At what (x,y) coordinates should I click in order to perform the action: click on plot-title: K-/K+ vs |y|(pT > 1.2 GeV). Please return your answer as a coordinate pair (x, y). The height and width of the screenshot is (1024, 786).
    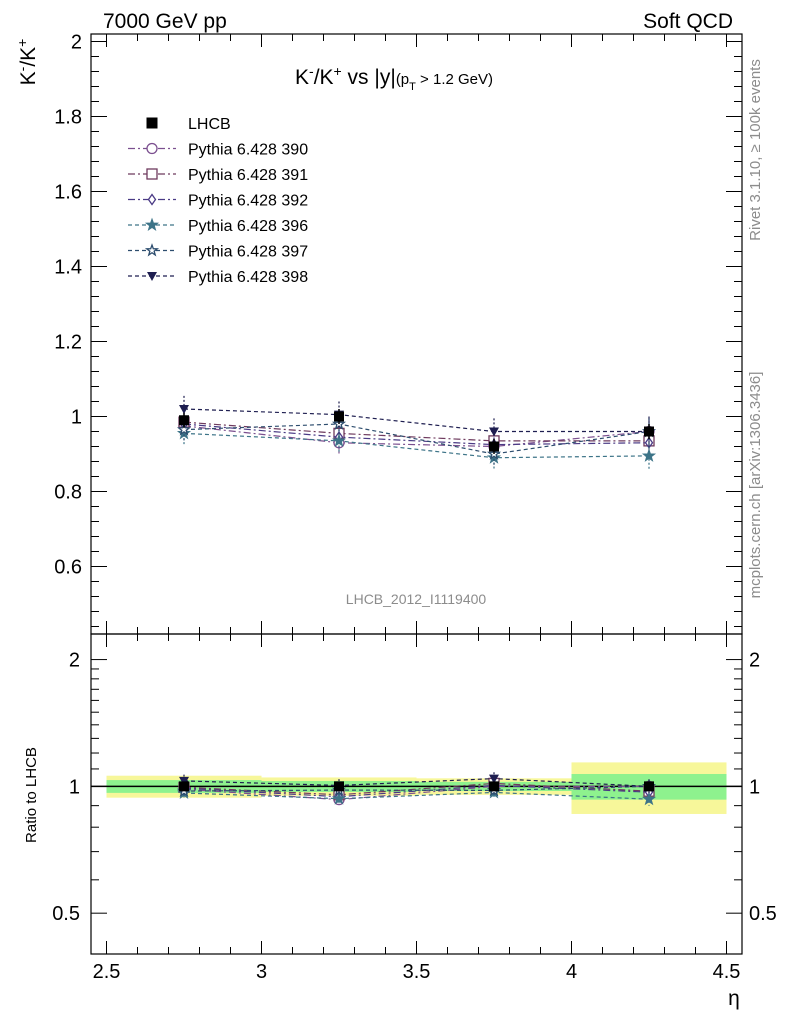
    Looking at the image, I should click on (394, 78).